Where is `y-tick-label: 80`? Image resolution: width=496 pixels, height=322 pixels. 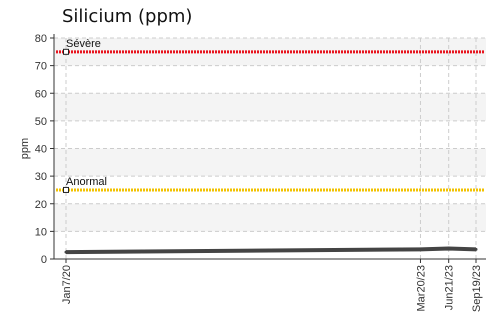
y-tick-label: 80 is located at coordinates (41, 39).